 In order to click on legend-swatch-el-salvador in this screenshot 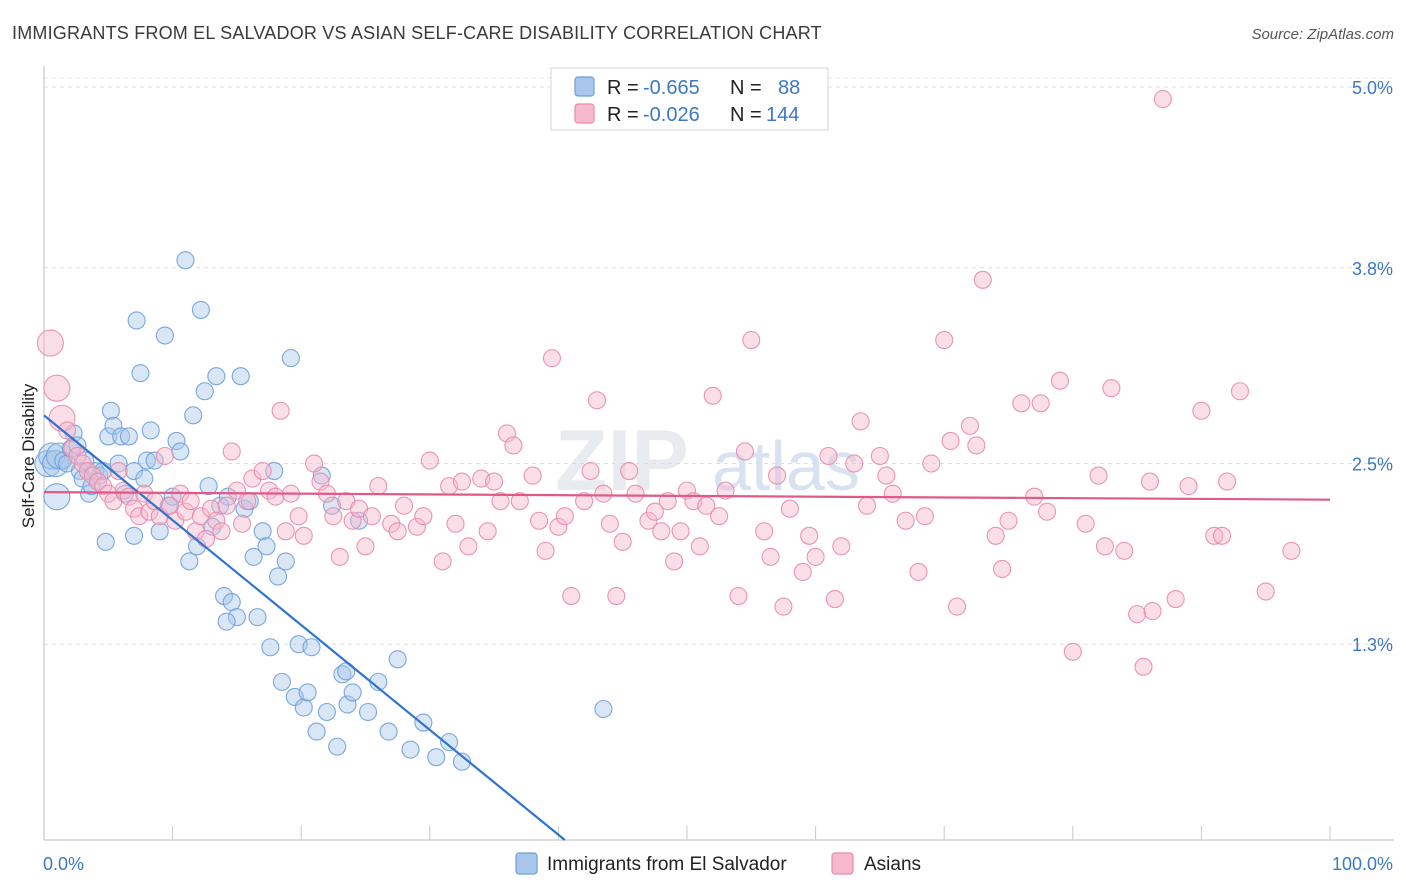, I will do `click(584, 86)`.